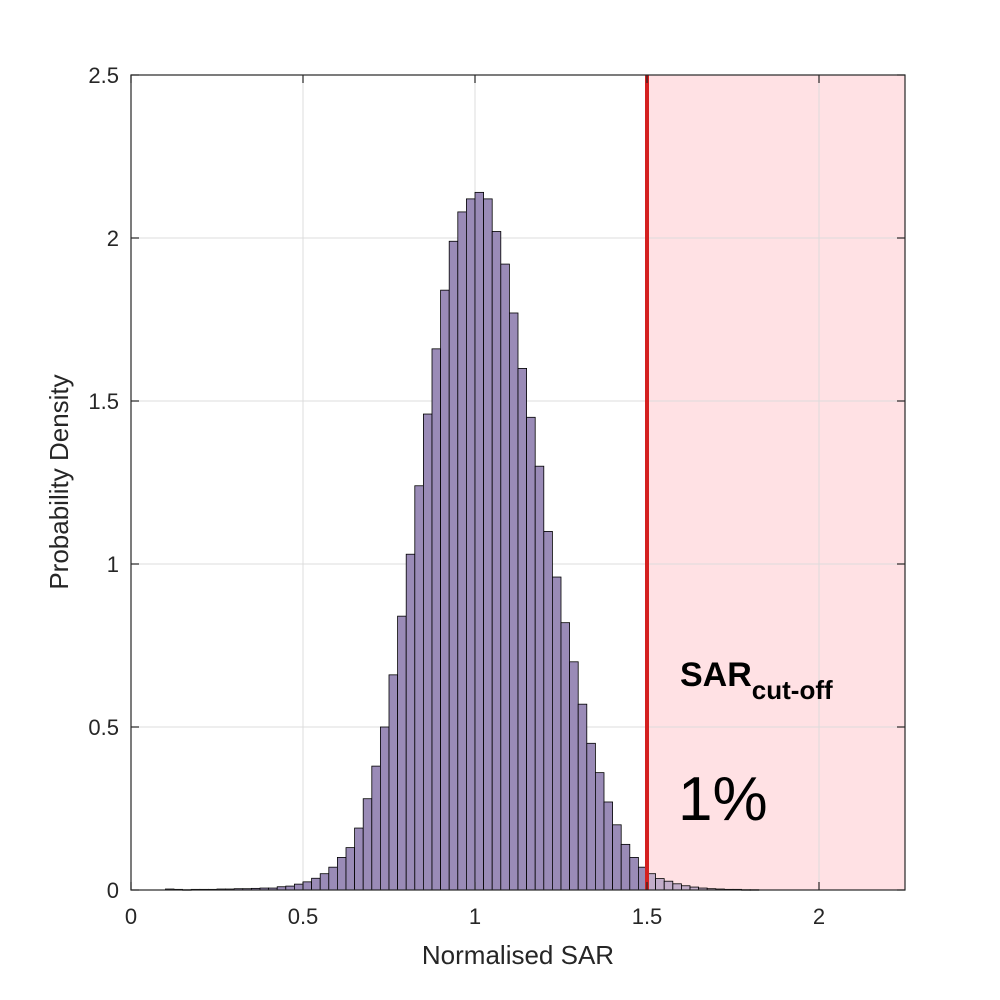 The image size is (1000, 1000). What do you see at coordinates (792, 690) in the screenshot?
I see `cutoff-label-sub: cut-off` at bounding box center [792, 690].